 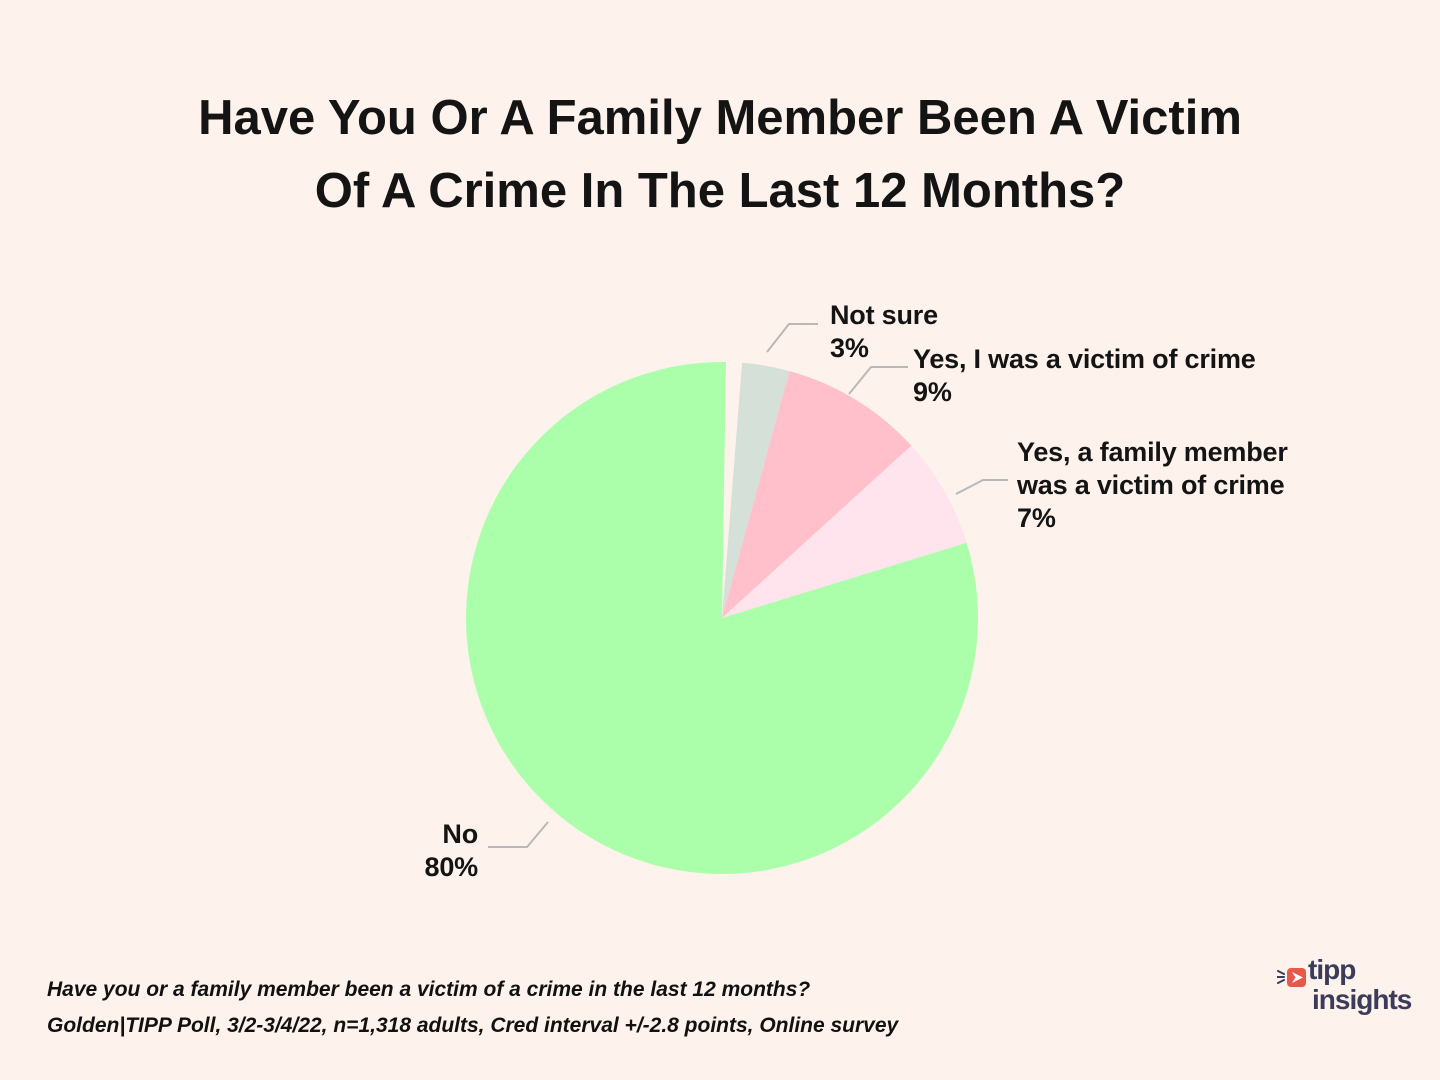 What do you see at coordinates (1362, 999) in the screenshot?
I see `brand-logo-text-line2: insights` at bounding box center [1362, 999].